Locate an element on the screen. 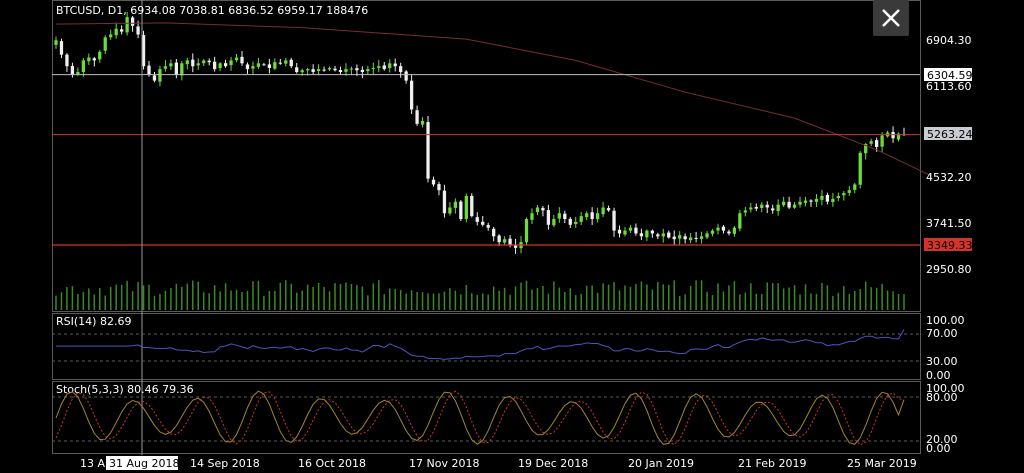  price-tick: 4532.20 is located at coordinates (949, 177).